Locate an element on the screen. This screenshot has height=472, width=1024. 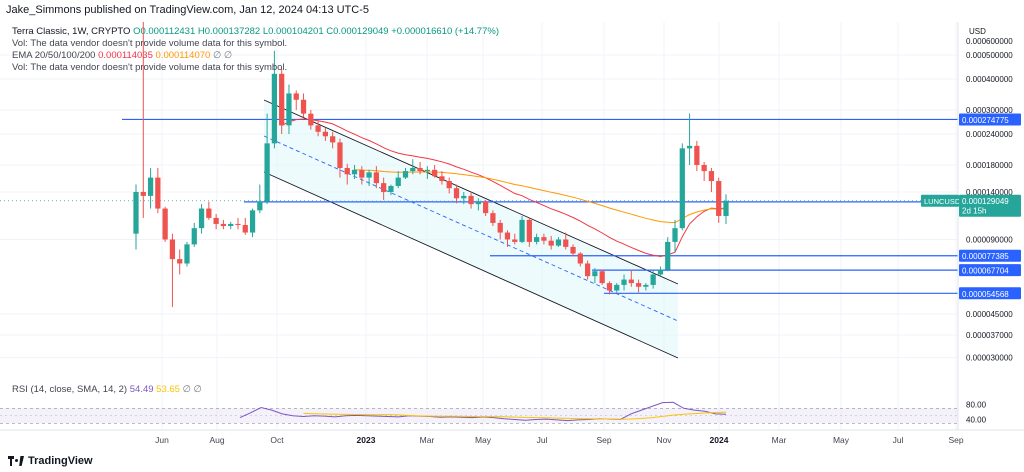
rsi-pane is located at coordinates (479, 412).